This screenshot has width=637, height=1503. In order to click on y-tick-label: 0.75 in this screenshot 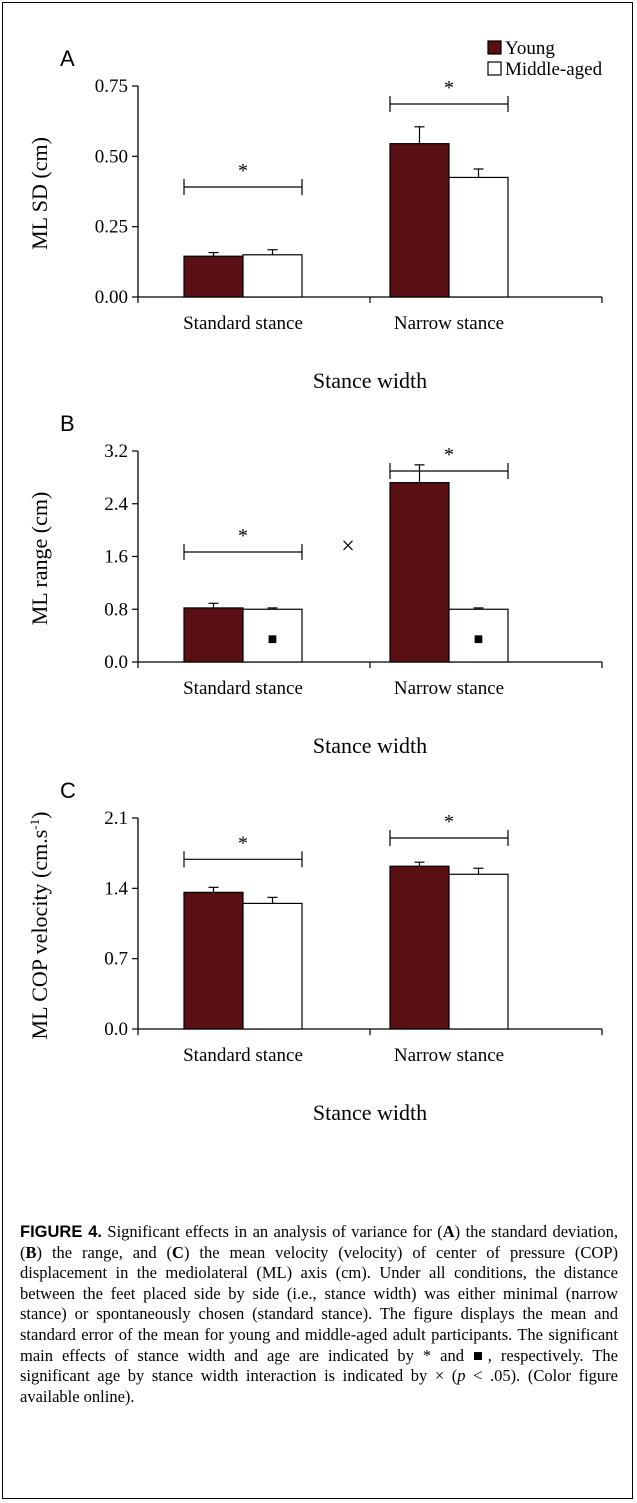, I will do `click(111, 86)`.